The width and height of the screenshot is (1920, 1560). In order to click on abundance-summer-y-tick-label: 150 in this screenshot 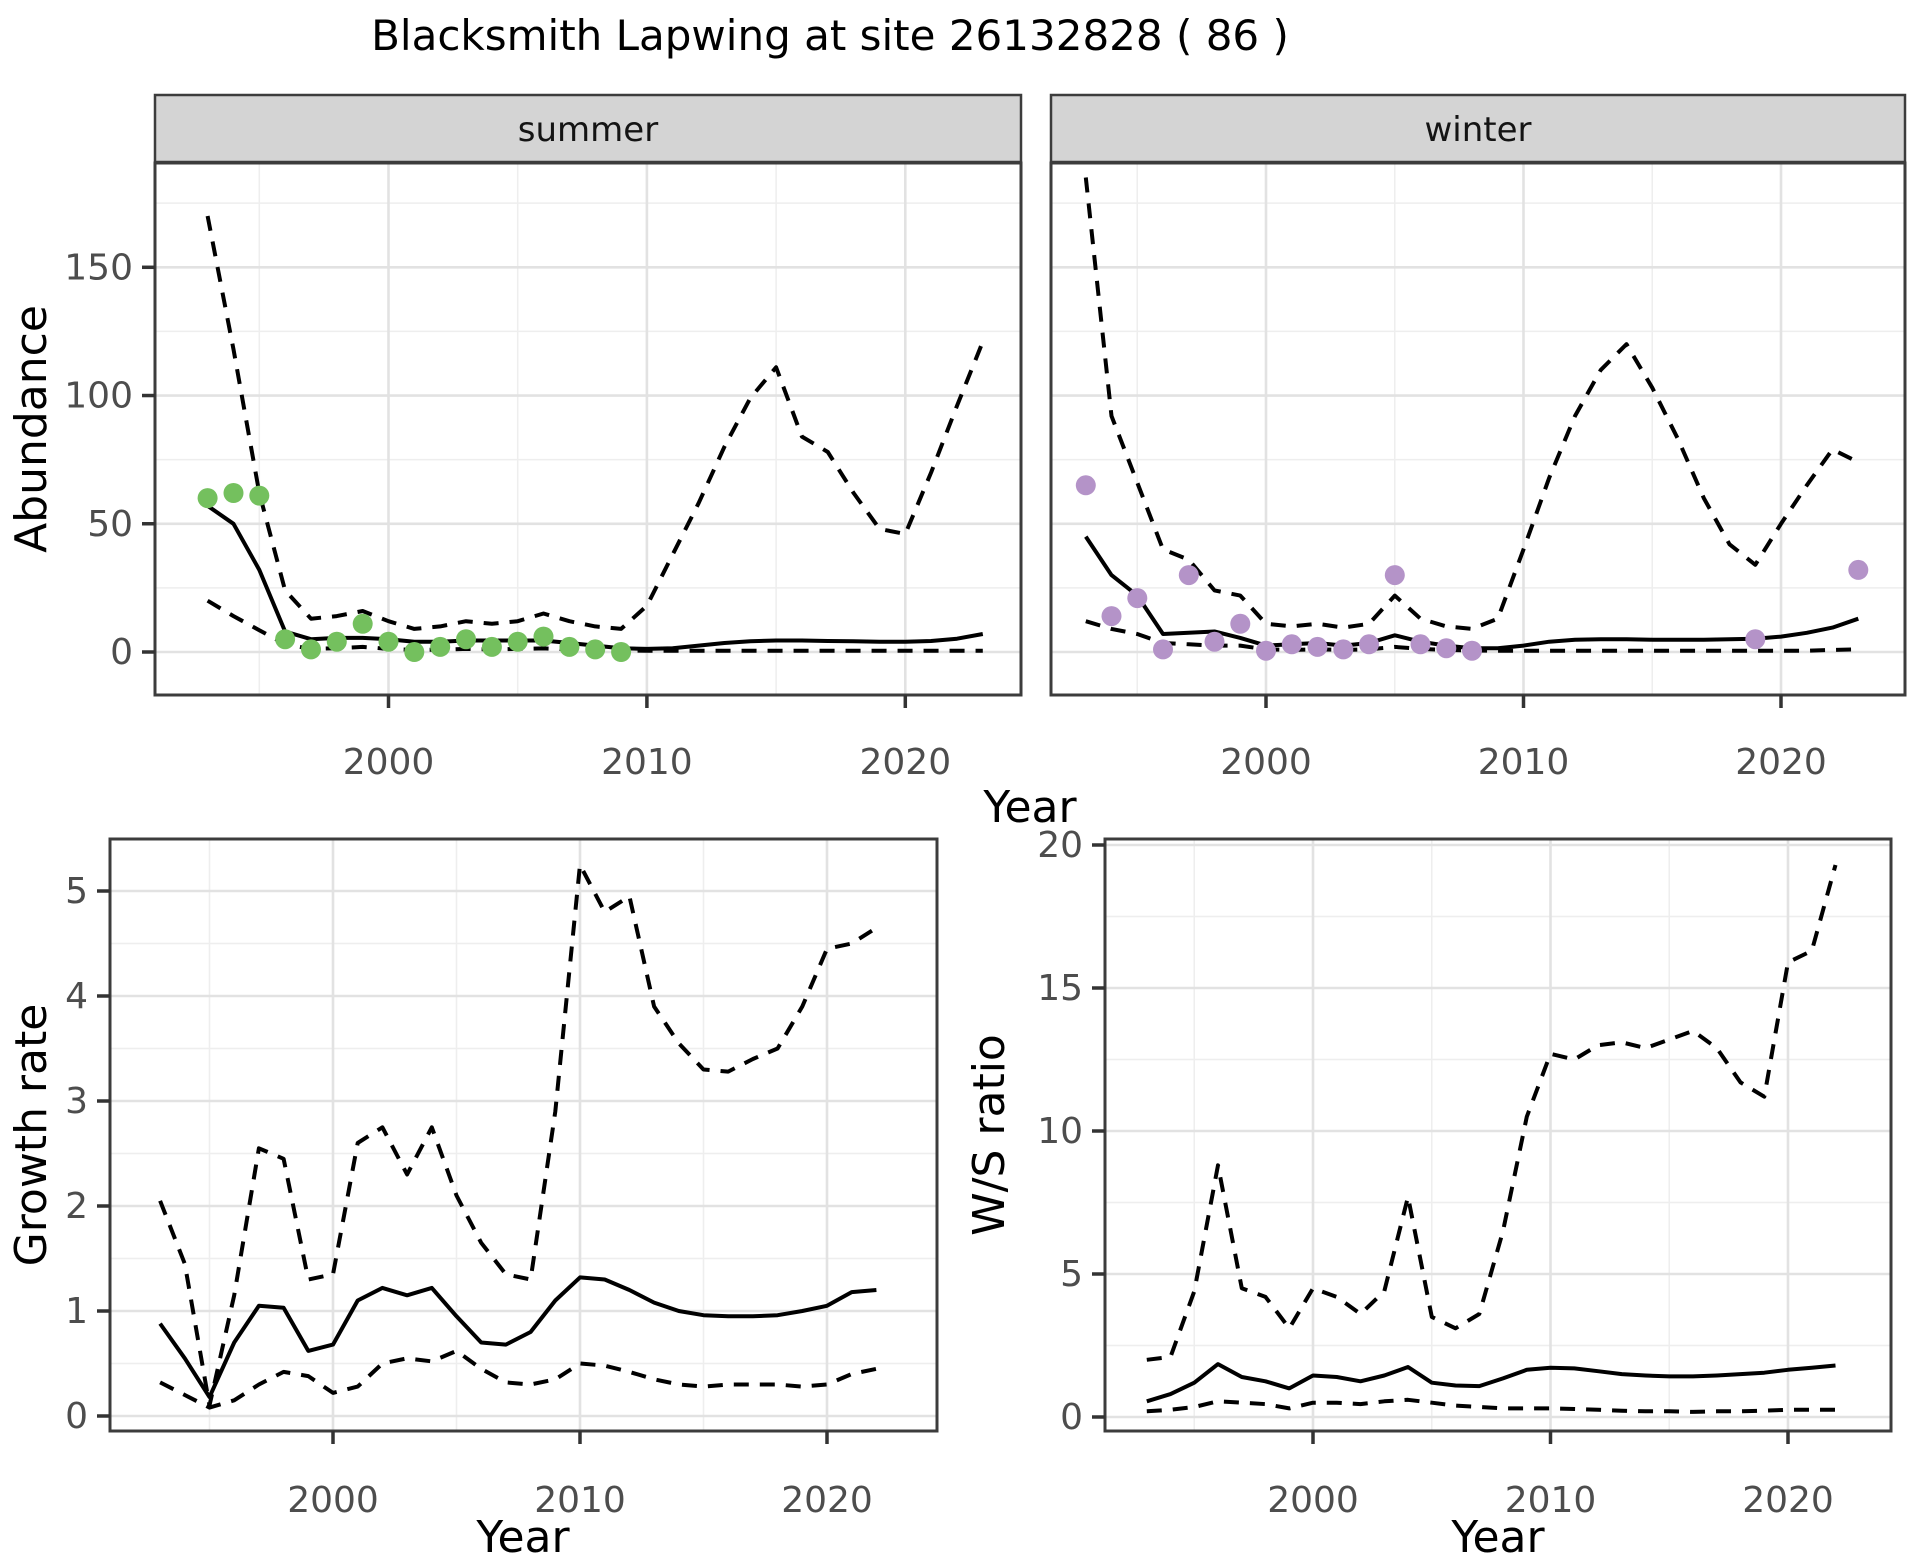, I will do `click(98, 267)`.